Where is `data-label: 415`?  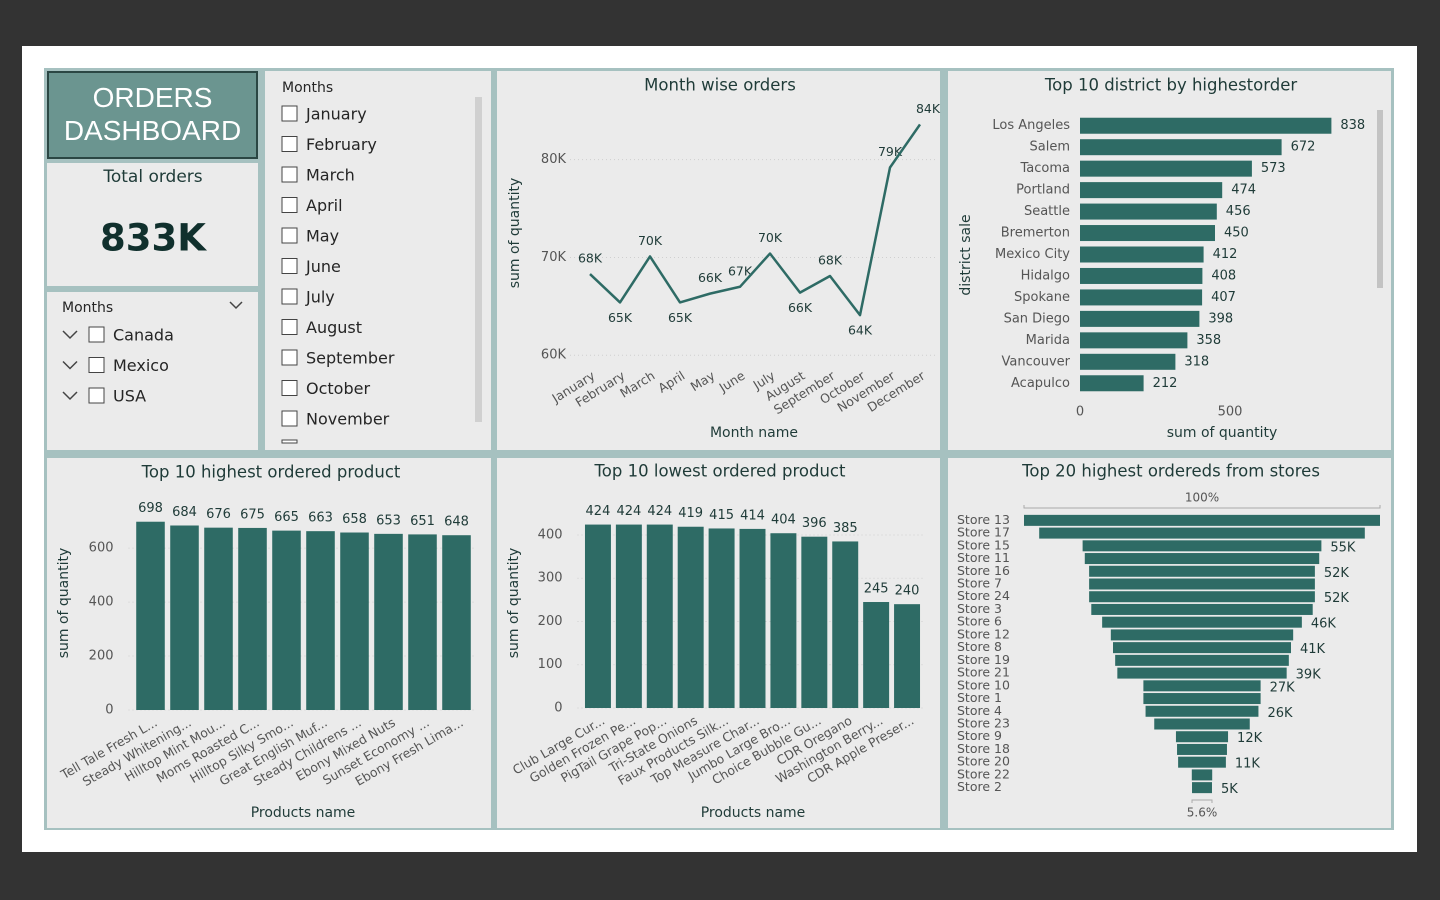 data-label: 415 is located at coordinates (721, 515).